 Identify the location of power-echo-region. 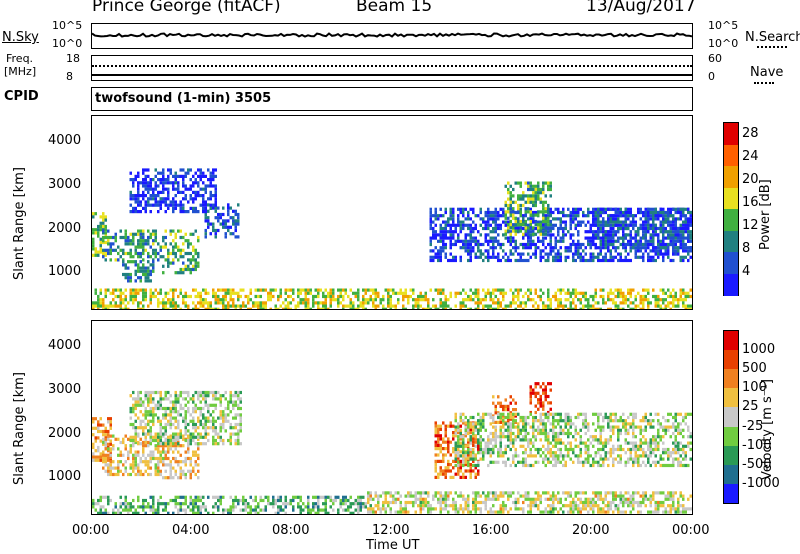
(528, 208).